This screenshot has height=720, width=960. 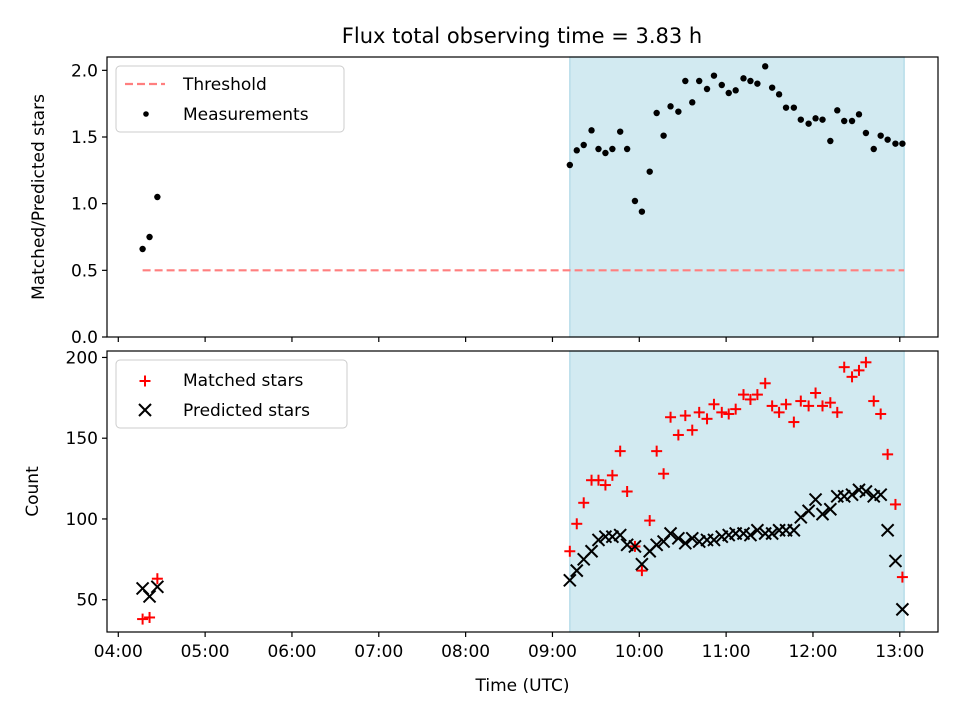 I want to click on x-tick-label: 13:00, so click(x=899, y=652).